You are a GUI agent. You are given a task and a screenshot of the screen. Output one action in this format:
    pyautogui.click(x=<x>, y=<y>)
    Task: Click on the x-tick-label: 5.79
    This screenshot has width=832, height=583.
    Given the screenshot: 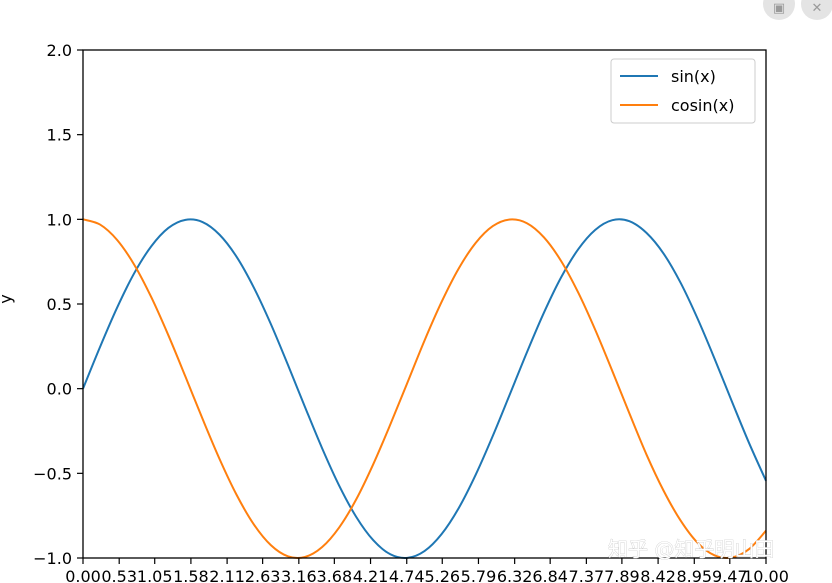 What is the action you would take?
    pyautogui.click(x=479, y=575)
    